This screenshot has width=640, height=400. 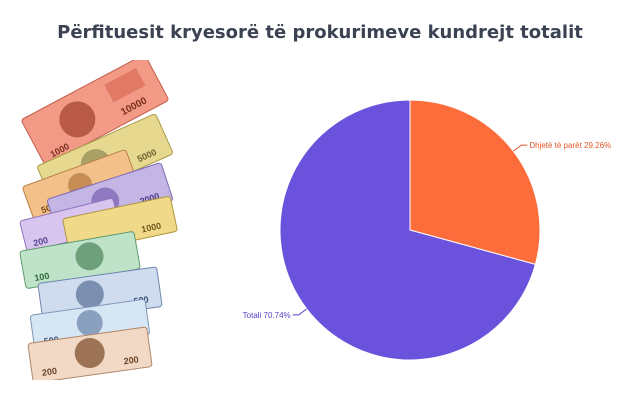 I want to click on banknote-10000: 10000 1000, so click(x=95, y=113).